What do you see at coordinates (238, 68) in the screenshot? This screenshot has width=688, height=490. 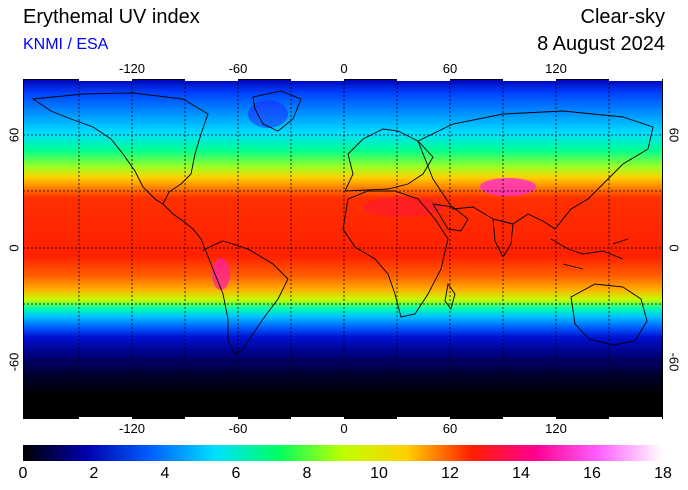 I see `lon-tick-top: -60` at bounding box center [238, 68].